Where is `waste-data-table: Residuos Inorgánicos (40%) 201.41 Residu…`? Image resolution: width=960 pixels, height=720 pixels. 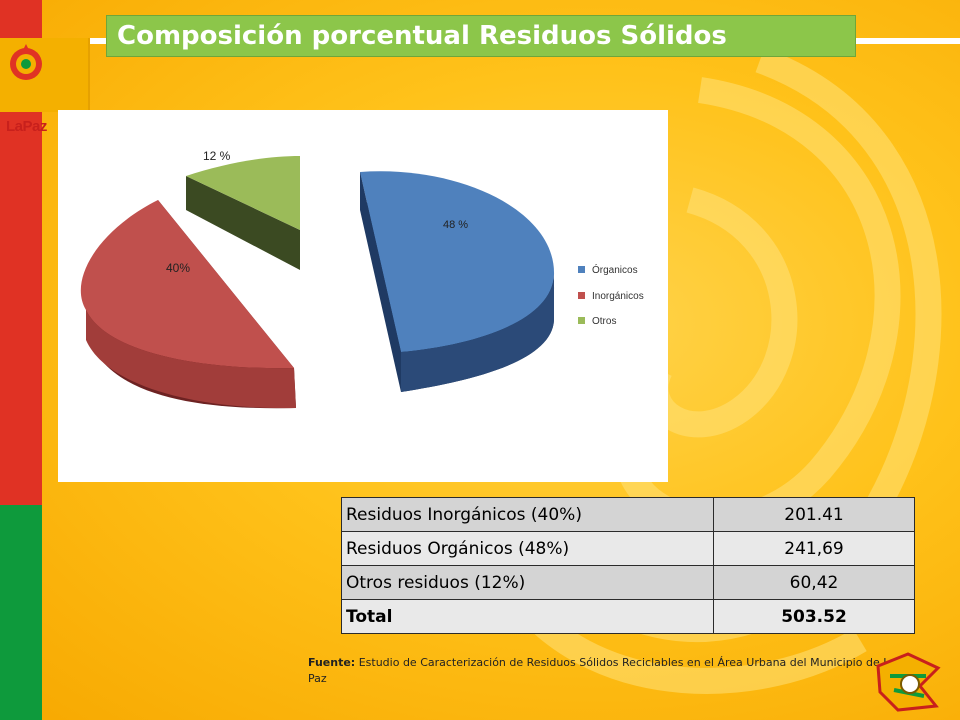 waste-data-table: Residuos Inorgánicos (40%) 201.41 Residu… is located at coordinates (628, 565).